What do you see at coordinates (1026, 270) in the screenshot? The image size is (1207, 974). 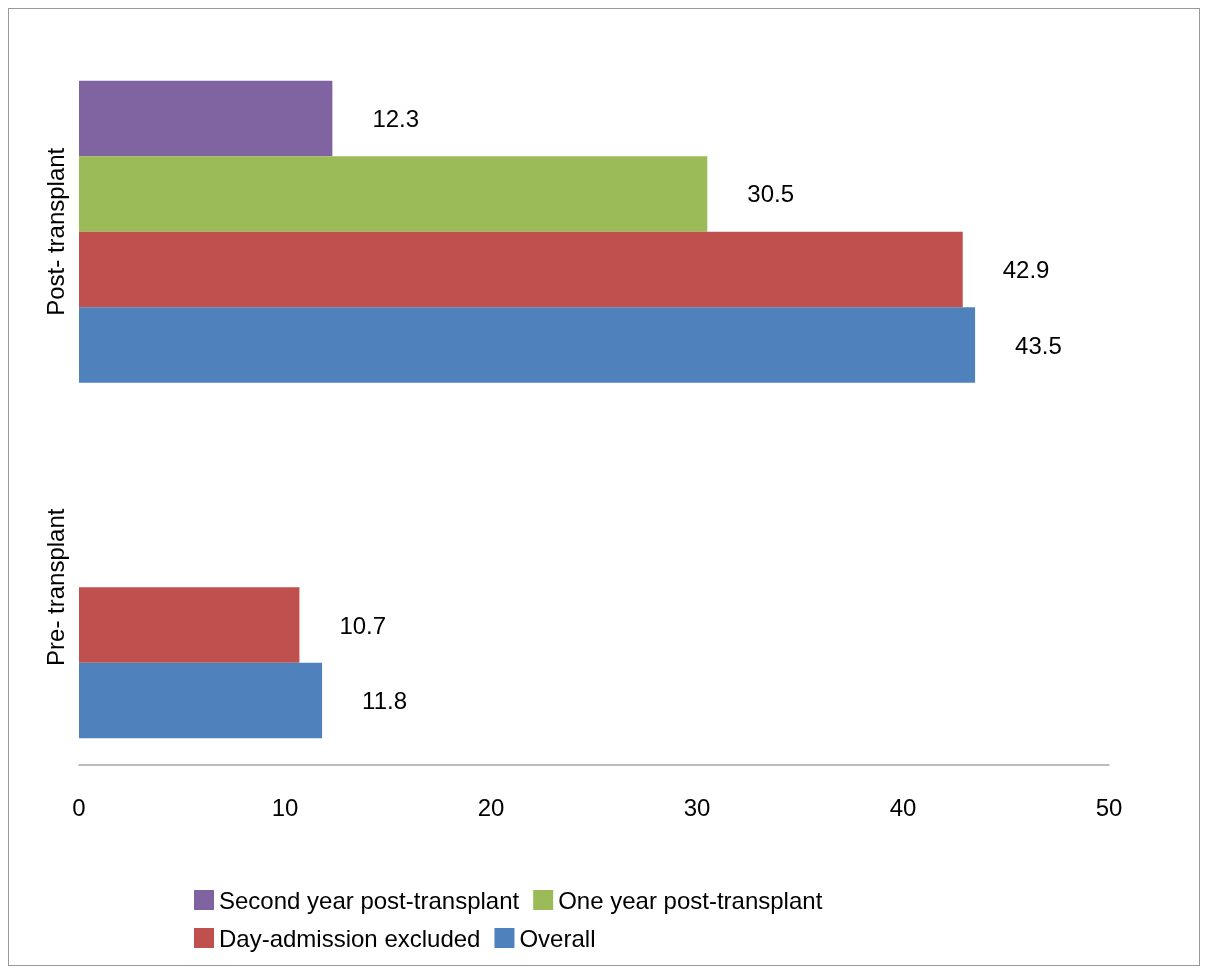 I see `data-label: 42.9` at bounding box center [1026, 270].